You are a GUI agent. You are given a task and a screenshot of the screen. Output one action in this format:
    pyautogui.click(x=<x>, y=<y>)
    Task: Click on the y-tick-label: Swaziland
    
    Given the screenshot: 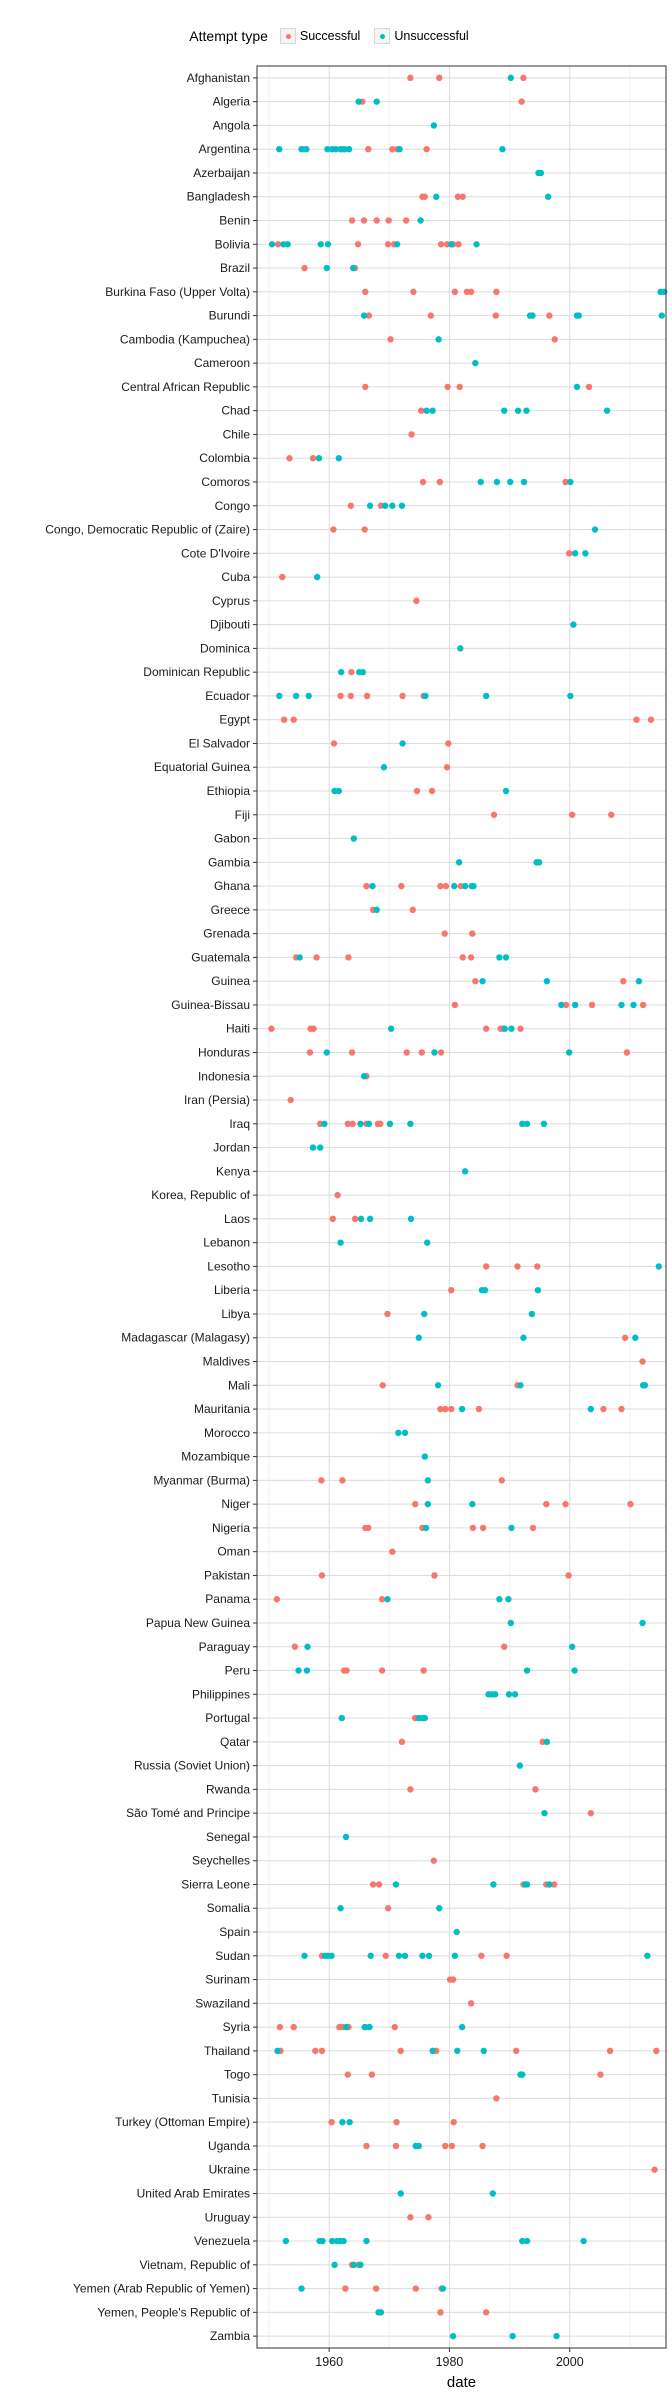 What is the action you would take?
    pyautogui.click(x=222, y=2003)
    